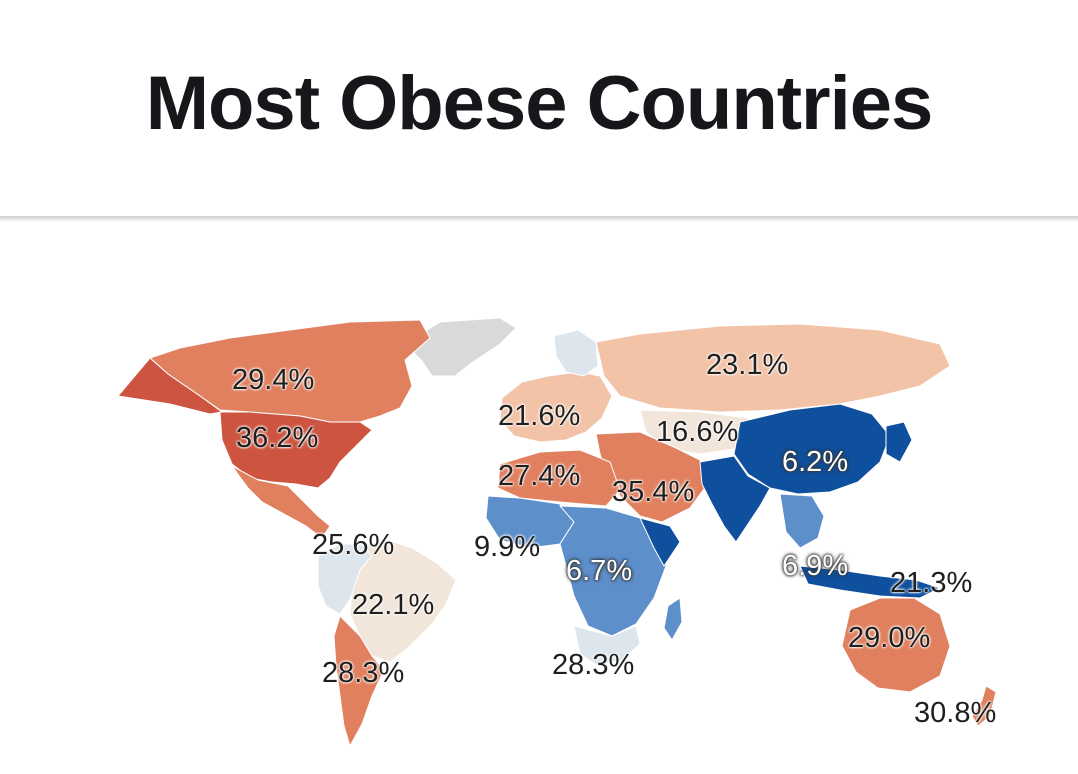 This screenshot has width=1078, height=774. Describe the element at coordinates (673, 619) in the screenshot. I see `region-madagascar` at that location.